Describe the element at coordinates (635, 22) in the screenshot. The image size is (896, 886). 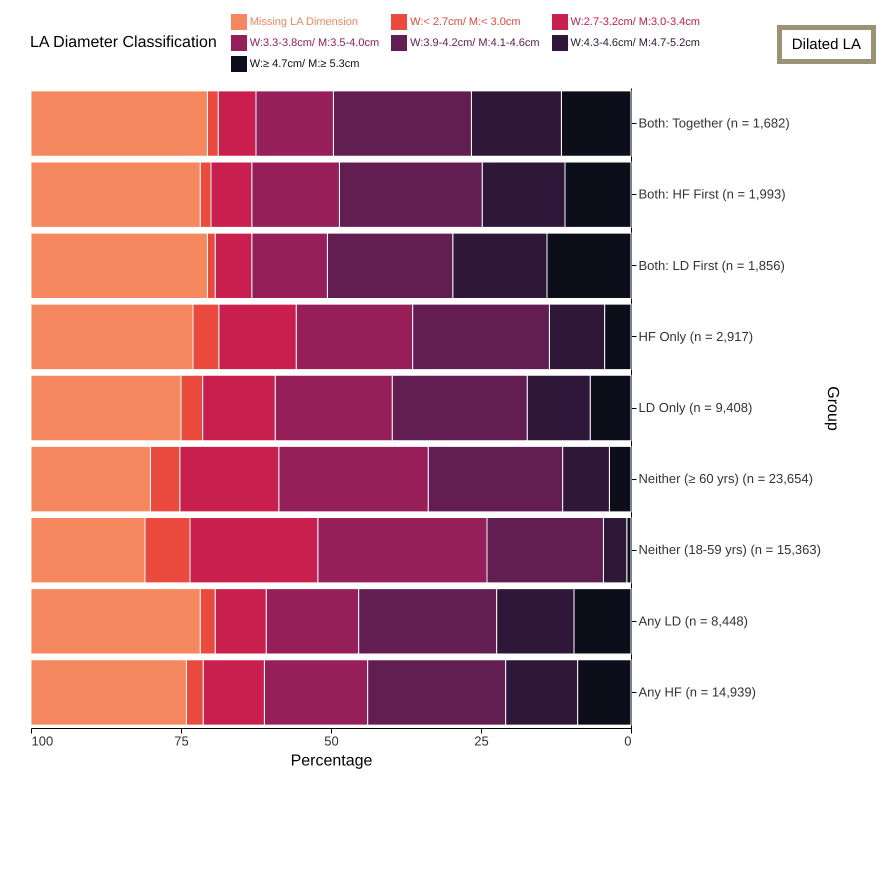
I see `legend-label: W:2.7-3.2cm/ M:3.0-3.4cm` at that location.